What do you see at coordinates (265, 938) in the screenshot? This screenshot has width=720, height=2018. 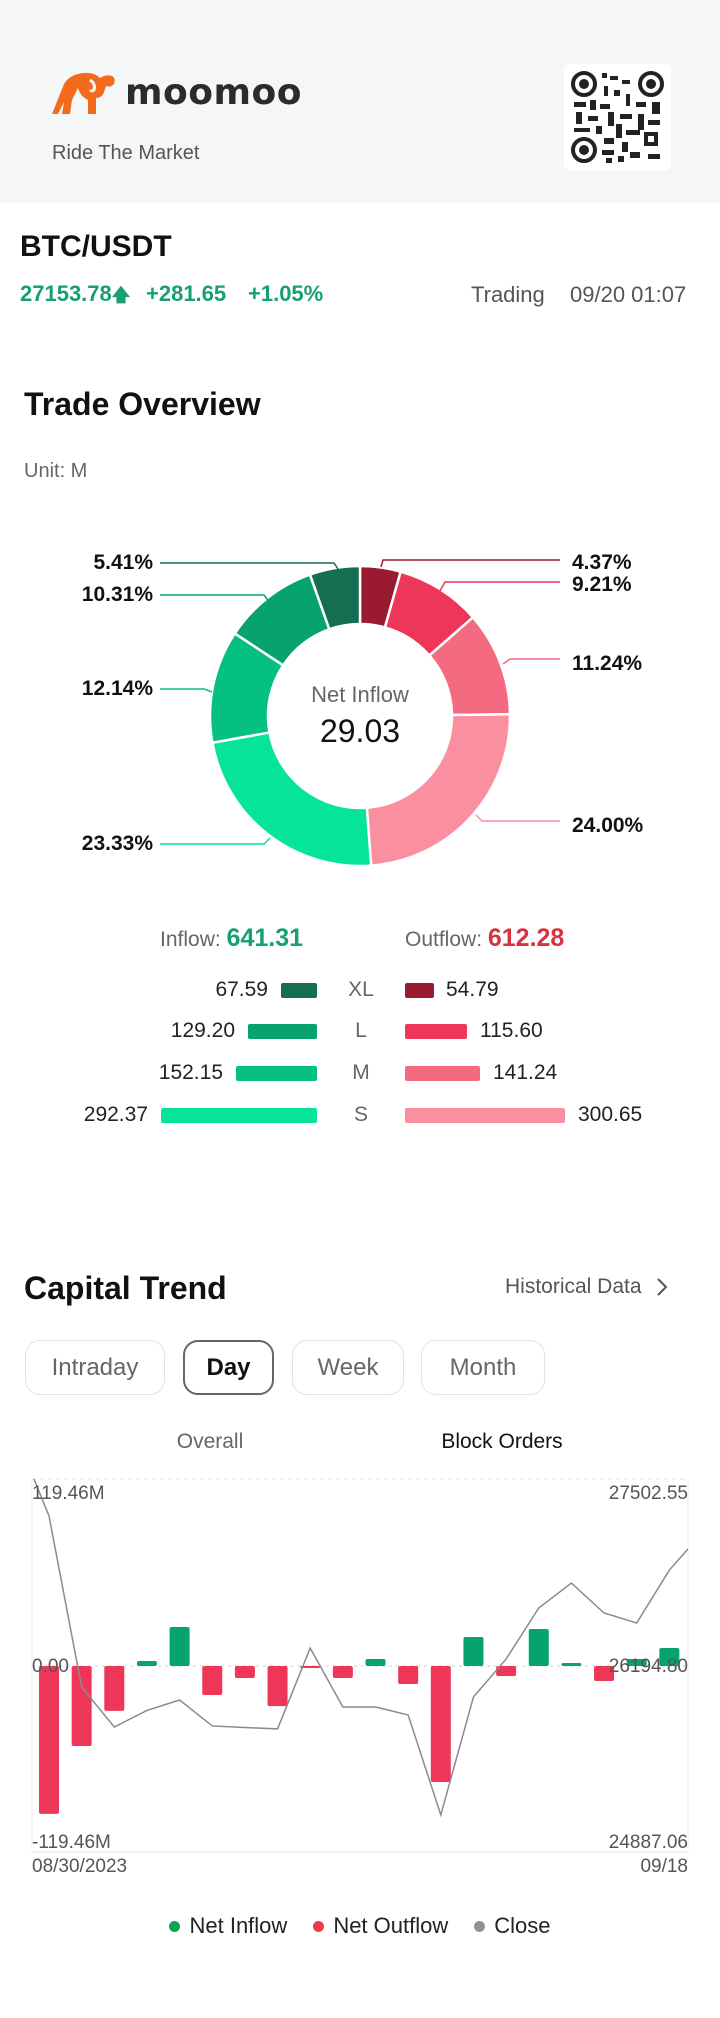 I see `inflow-value: 641.31` at bounding box center [265, 938].